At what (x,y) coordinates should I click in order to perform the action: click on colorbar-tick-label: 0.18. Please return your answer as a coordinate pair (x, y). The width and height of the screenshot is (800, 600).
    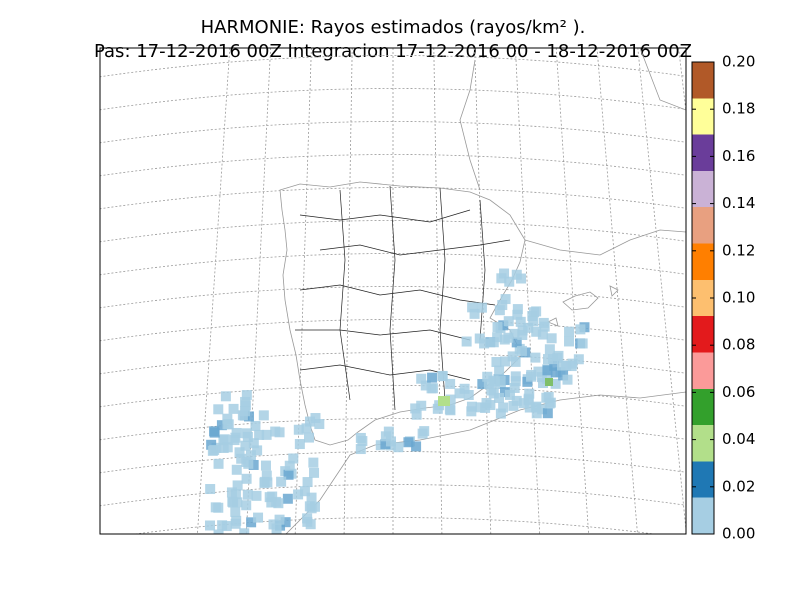
    Looking at the image, I should click on (738, 109).